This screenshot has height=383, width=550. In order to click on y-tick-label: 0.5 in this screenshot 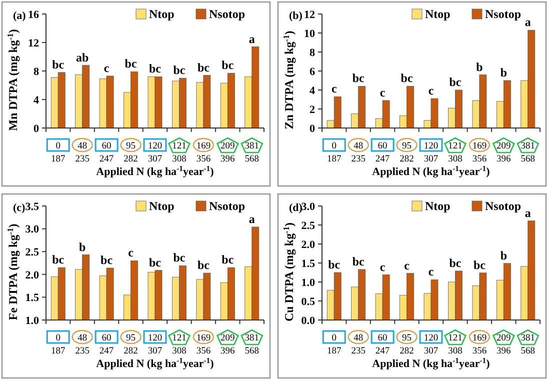, I will do `click(308, 302)`.